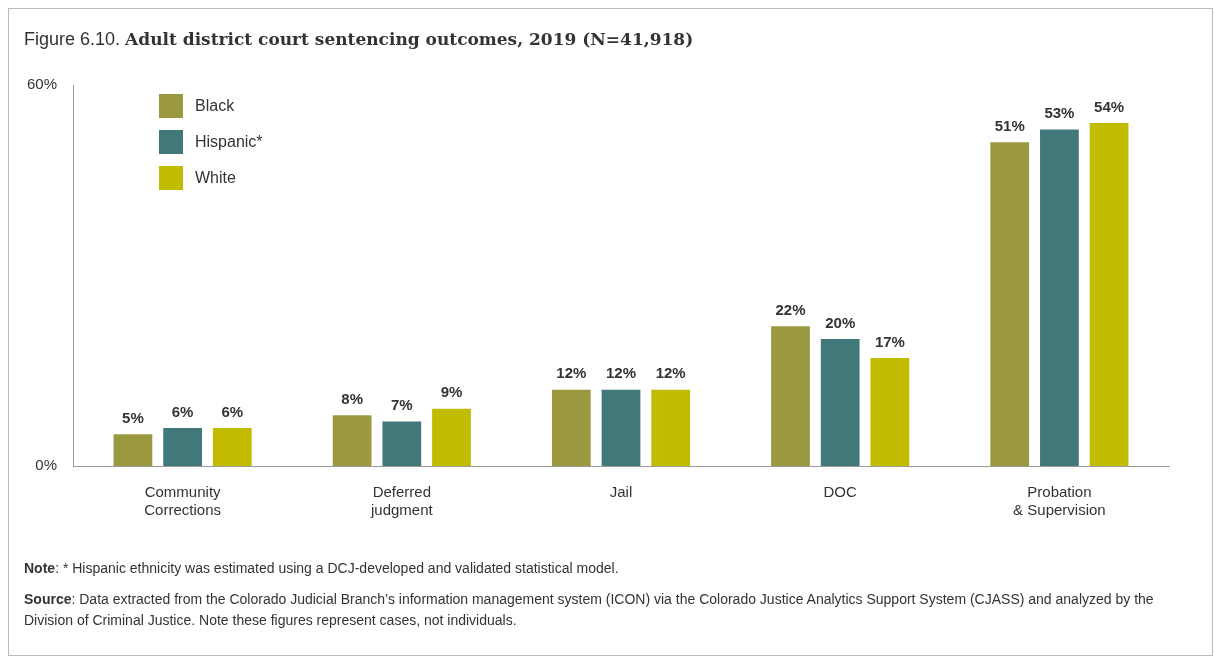 The height and width of the screenshot is (666, 1225). Describe the element at coordinates (133, 417) in the screenshot. I see `data-label: 5%` at that location.